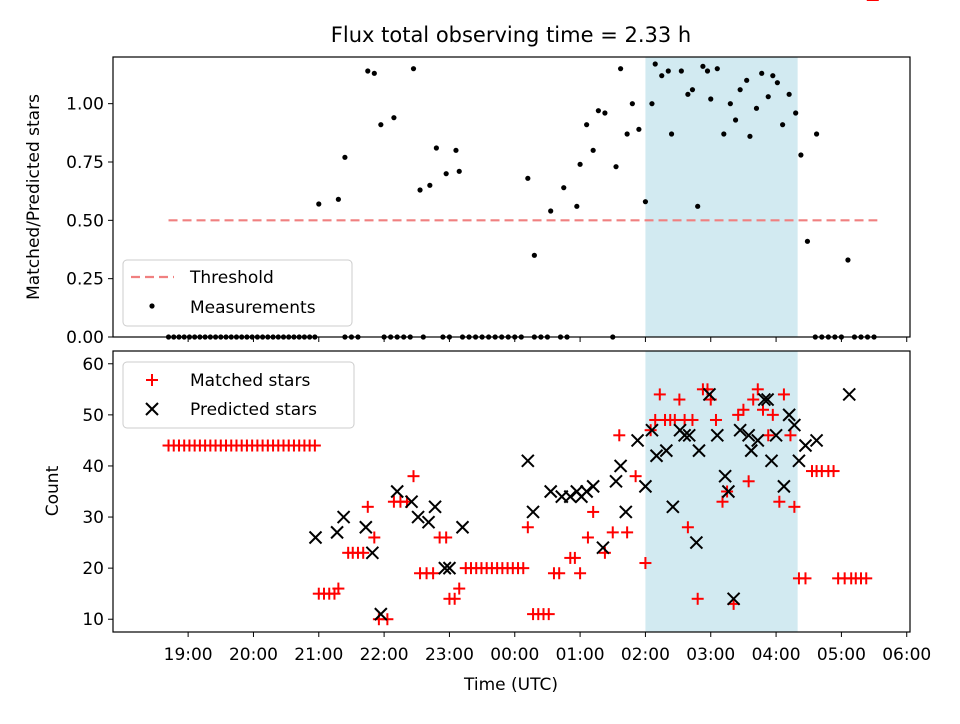 This screenshot has height=724, width=960. Describe the element at coordinates (253, 410) in the screenshot. I see `legend-predicted-label: Predicted stars` at that location.